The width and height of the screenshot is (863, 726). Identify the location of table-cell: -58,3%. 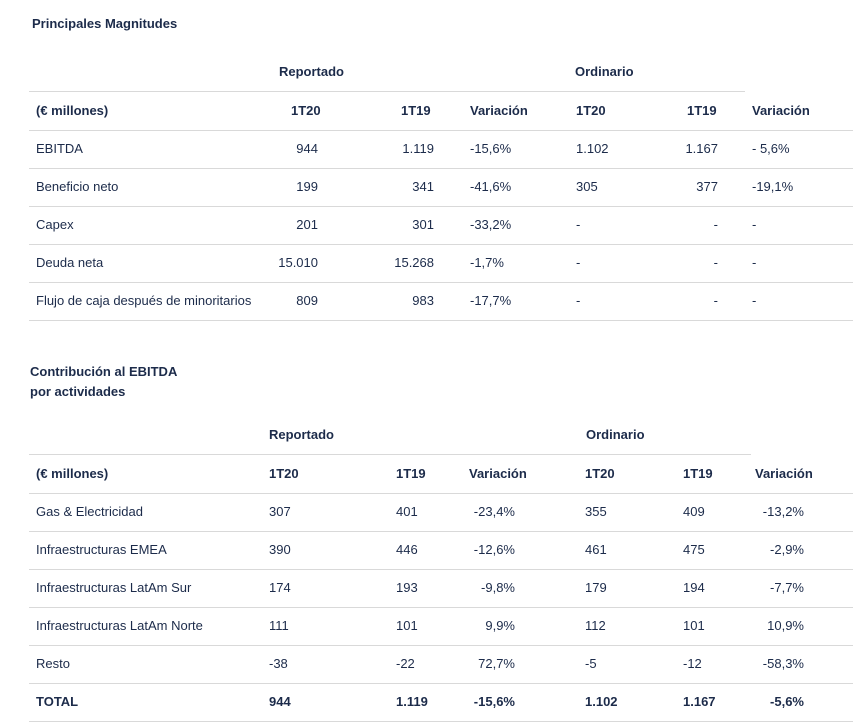
(783, 663).